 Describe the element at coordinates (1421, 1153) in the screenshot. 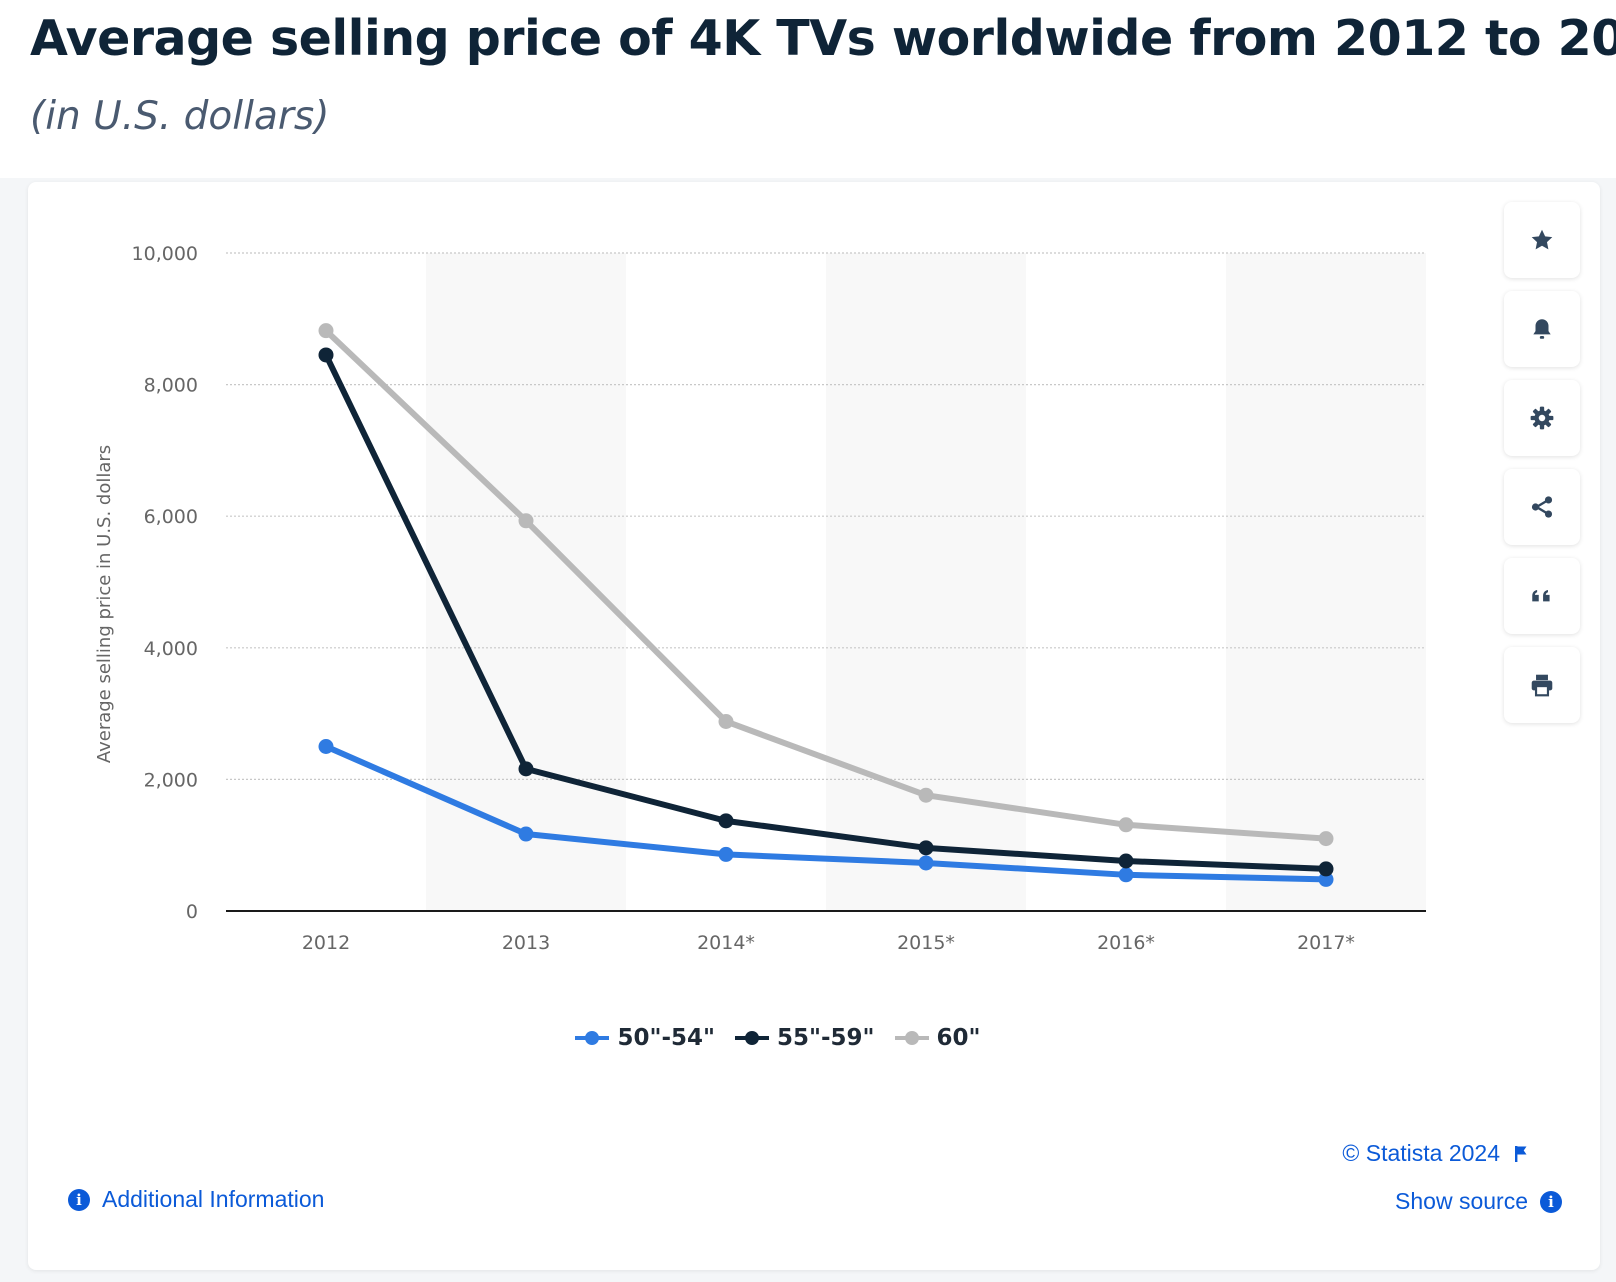

I see `credit-text: © Statista 2024` at that location.